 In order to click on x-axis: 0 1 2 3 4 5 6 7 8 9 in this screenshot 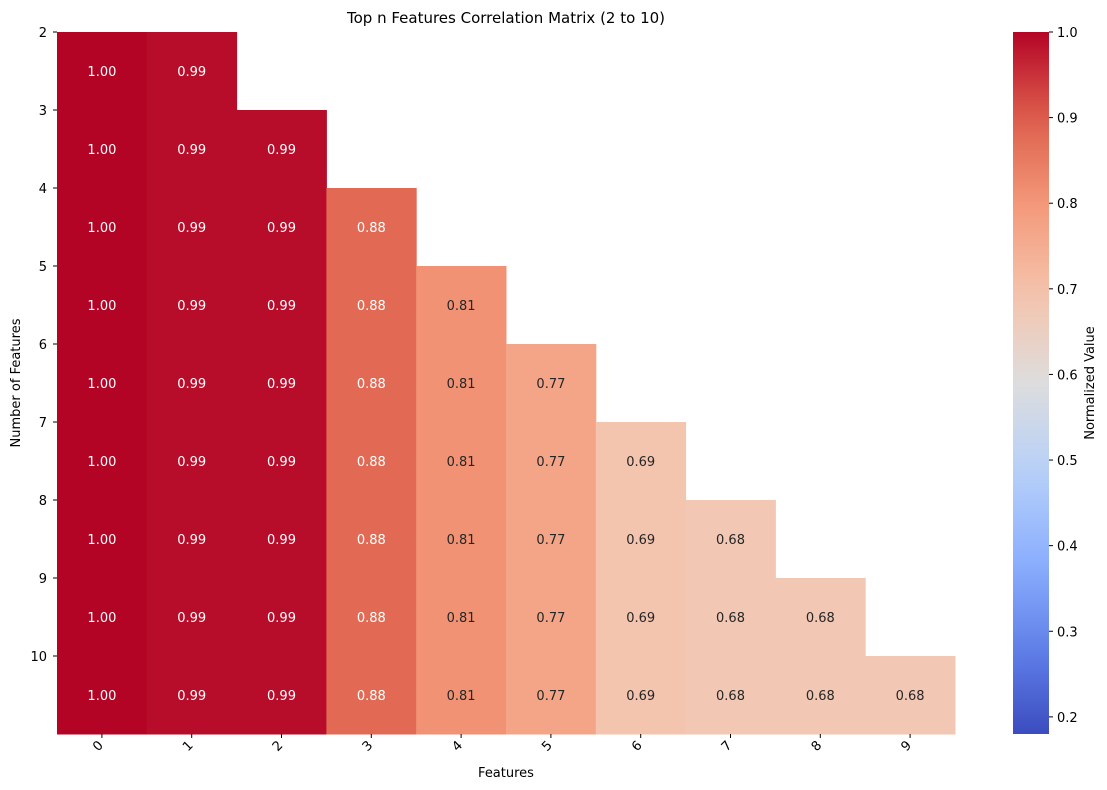, I will do `click(502, 744)`.